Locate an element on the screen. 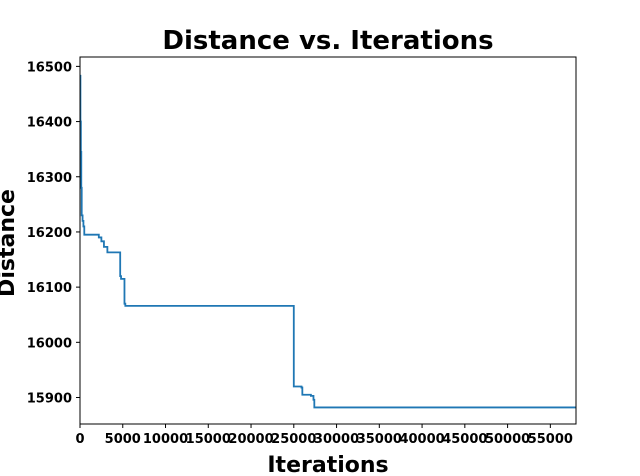 The width and height of the screenshot is (640, 476). y-tick-label: 16500 is located at coordinates (49, 67).